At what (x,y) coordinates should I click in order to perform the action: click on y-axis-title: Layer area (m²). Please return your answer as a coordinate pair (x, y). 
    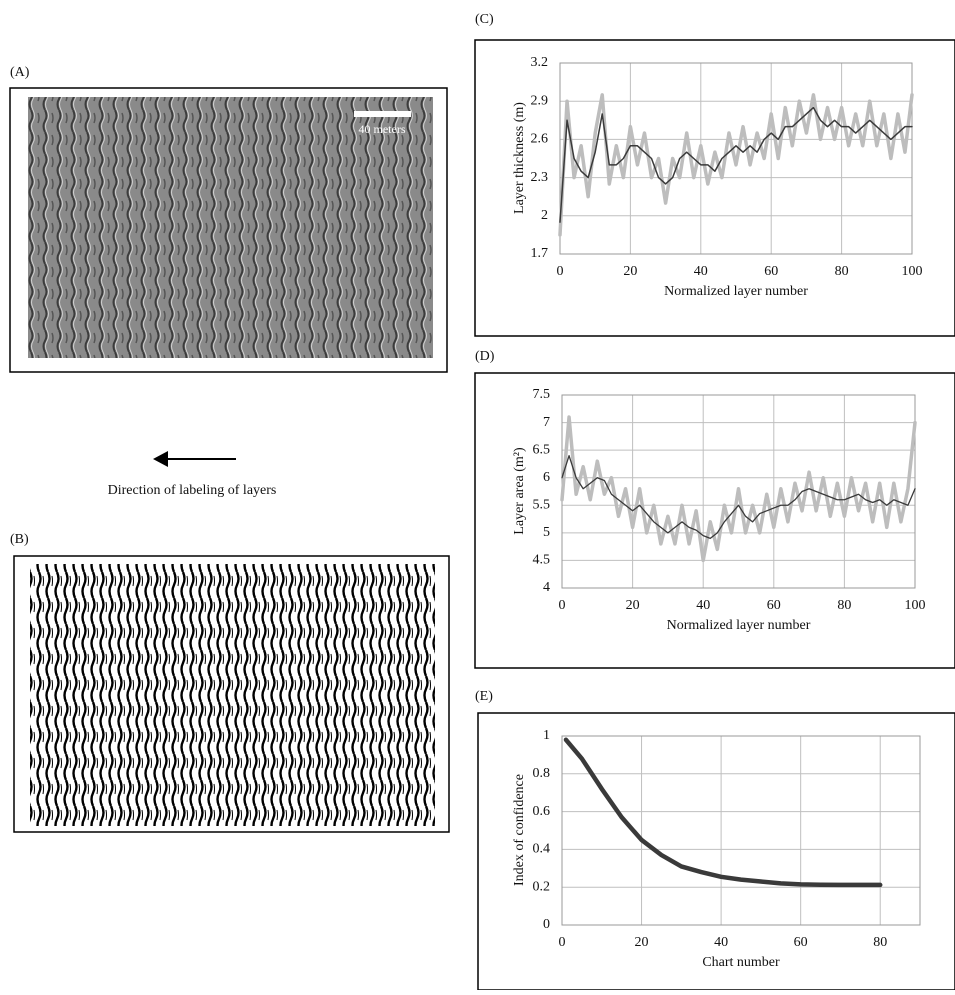
    Looking at the image, I should click on (519, 491).